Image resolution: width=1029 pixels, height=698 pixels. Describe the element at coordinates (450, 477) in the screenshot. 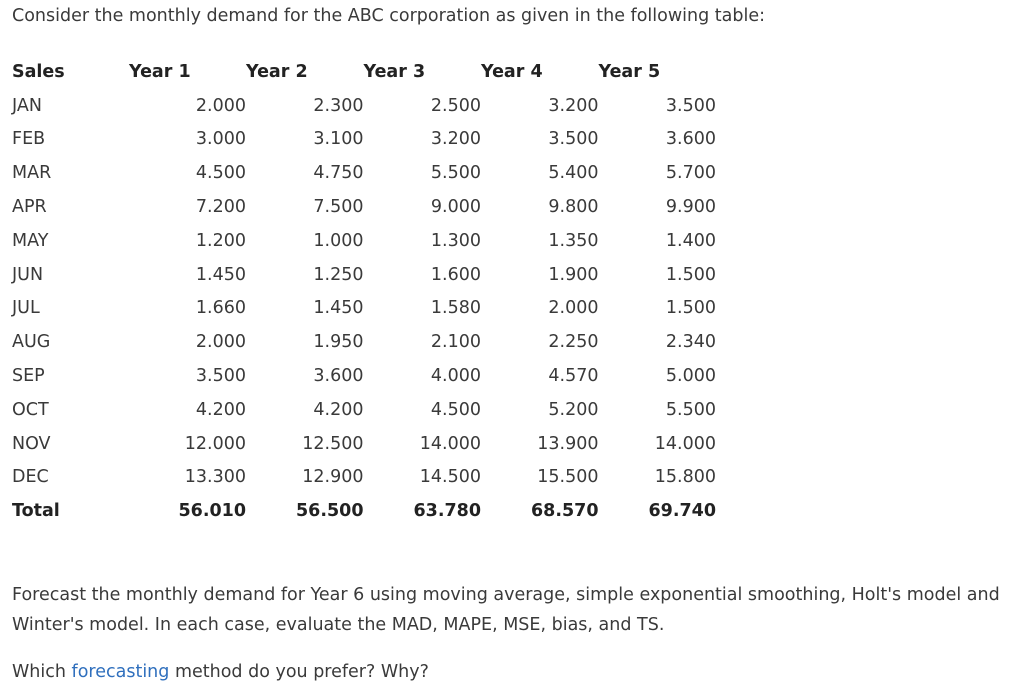

I see `table-cell: 14.500` at that location.